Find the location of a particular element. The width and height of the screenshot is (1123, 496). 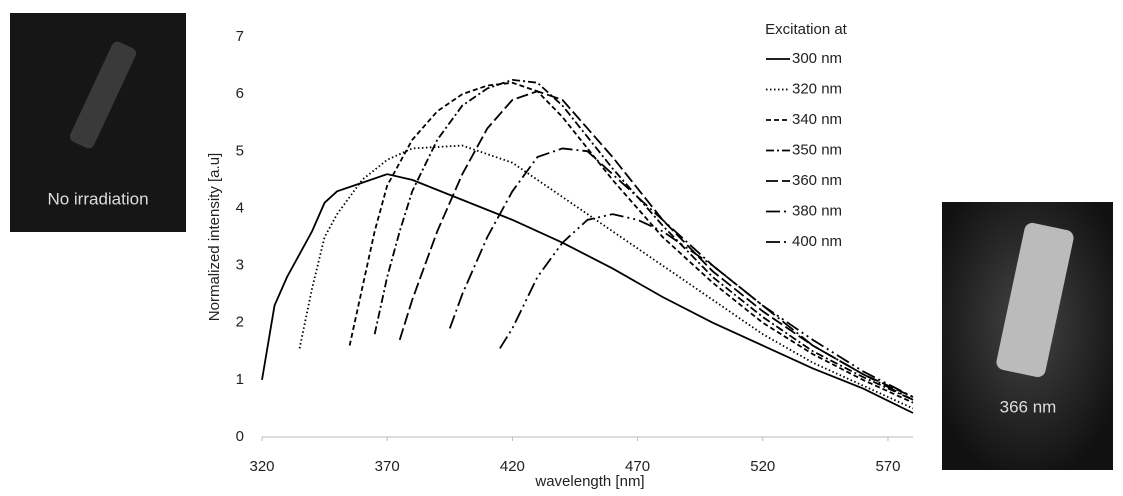

photo-right: 366 nm is located at coordinates (1027, 336).